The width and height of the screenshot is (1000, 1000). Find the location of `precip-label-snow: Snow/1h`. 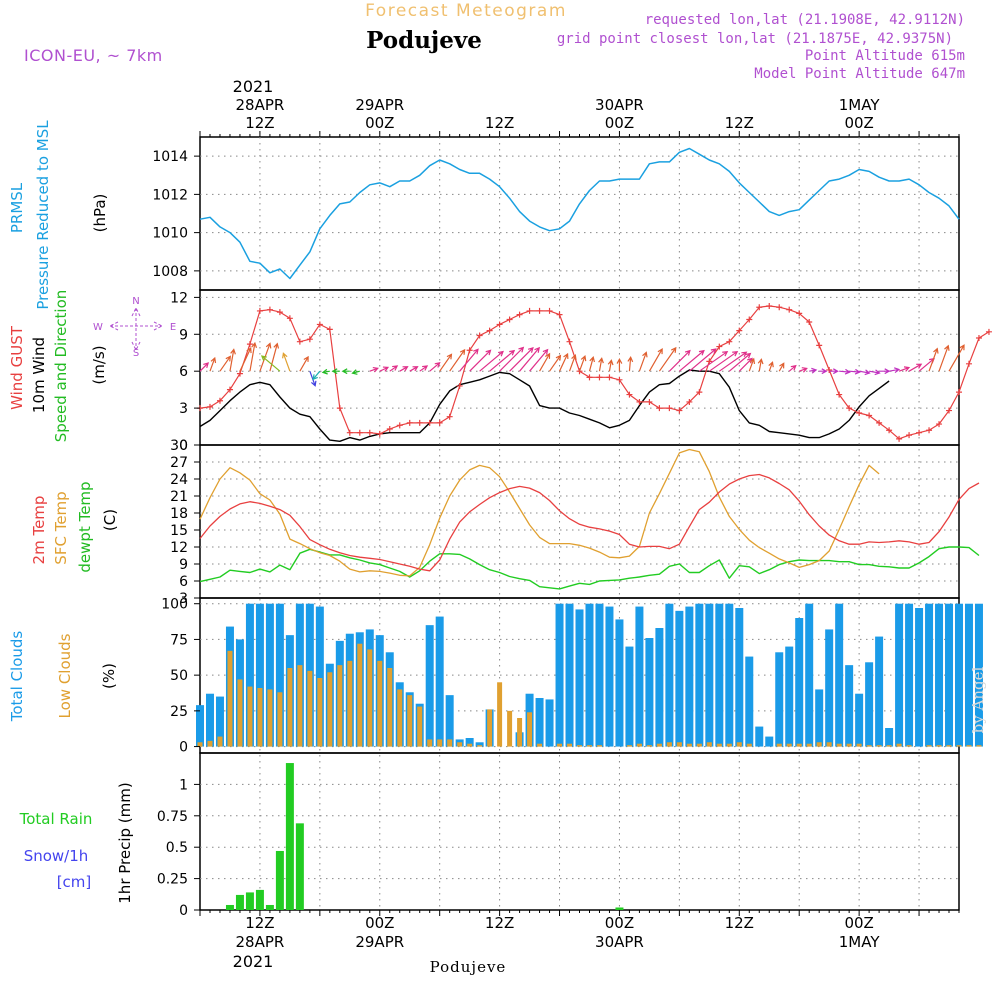

precip-label-snow: Snow/1h is located at coordinates (56, 856).